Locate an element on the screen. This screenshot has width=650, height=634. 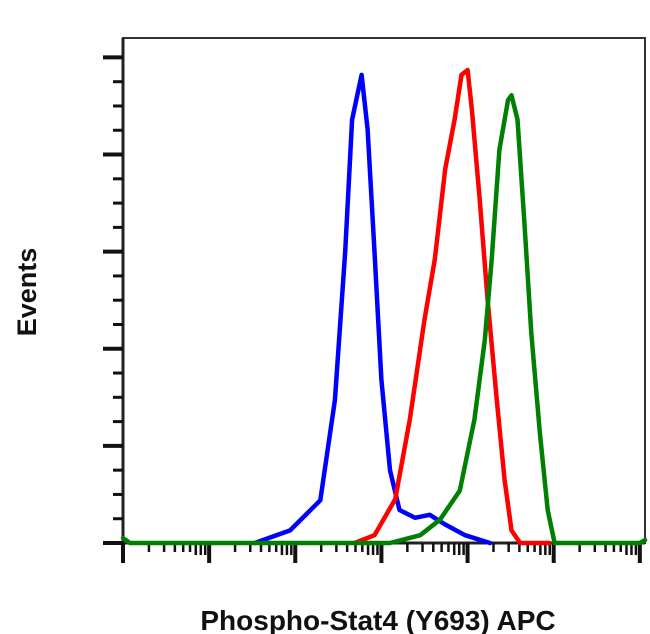
x-axis-label: Phospho-Stat4 (Y693) APC is located at coordinates (377, 619).